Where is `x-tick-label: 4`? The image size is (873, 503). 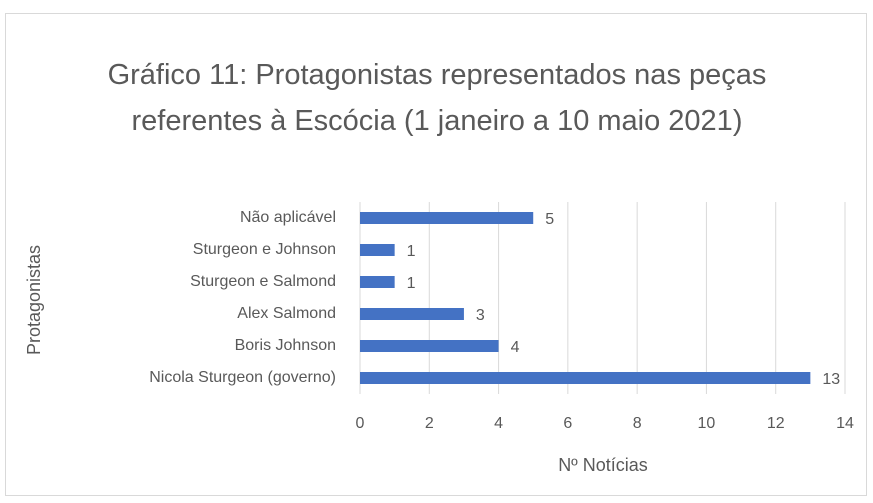 x-tick-label: 4 is located at coordinates (498, 423).